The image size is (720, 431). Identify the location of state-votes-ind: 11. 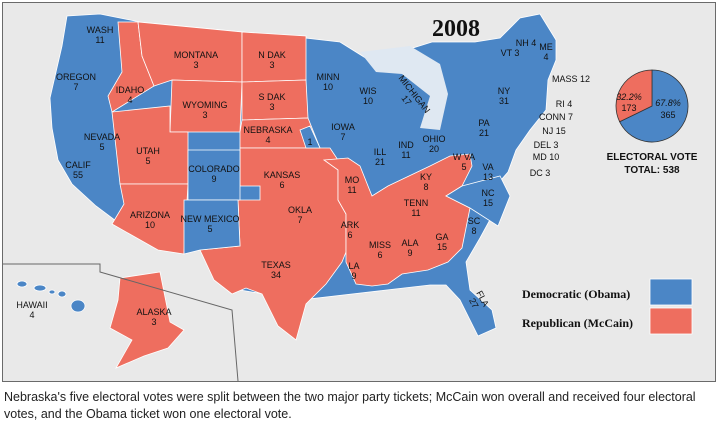
(405, 155).